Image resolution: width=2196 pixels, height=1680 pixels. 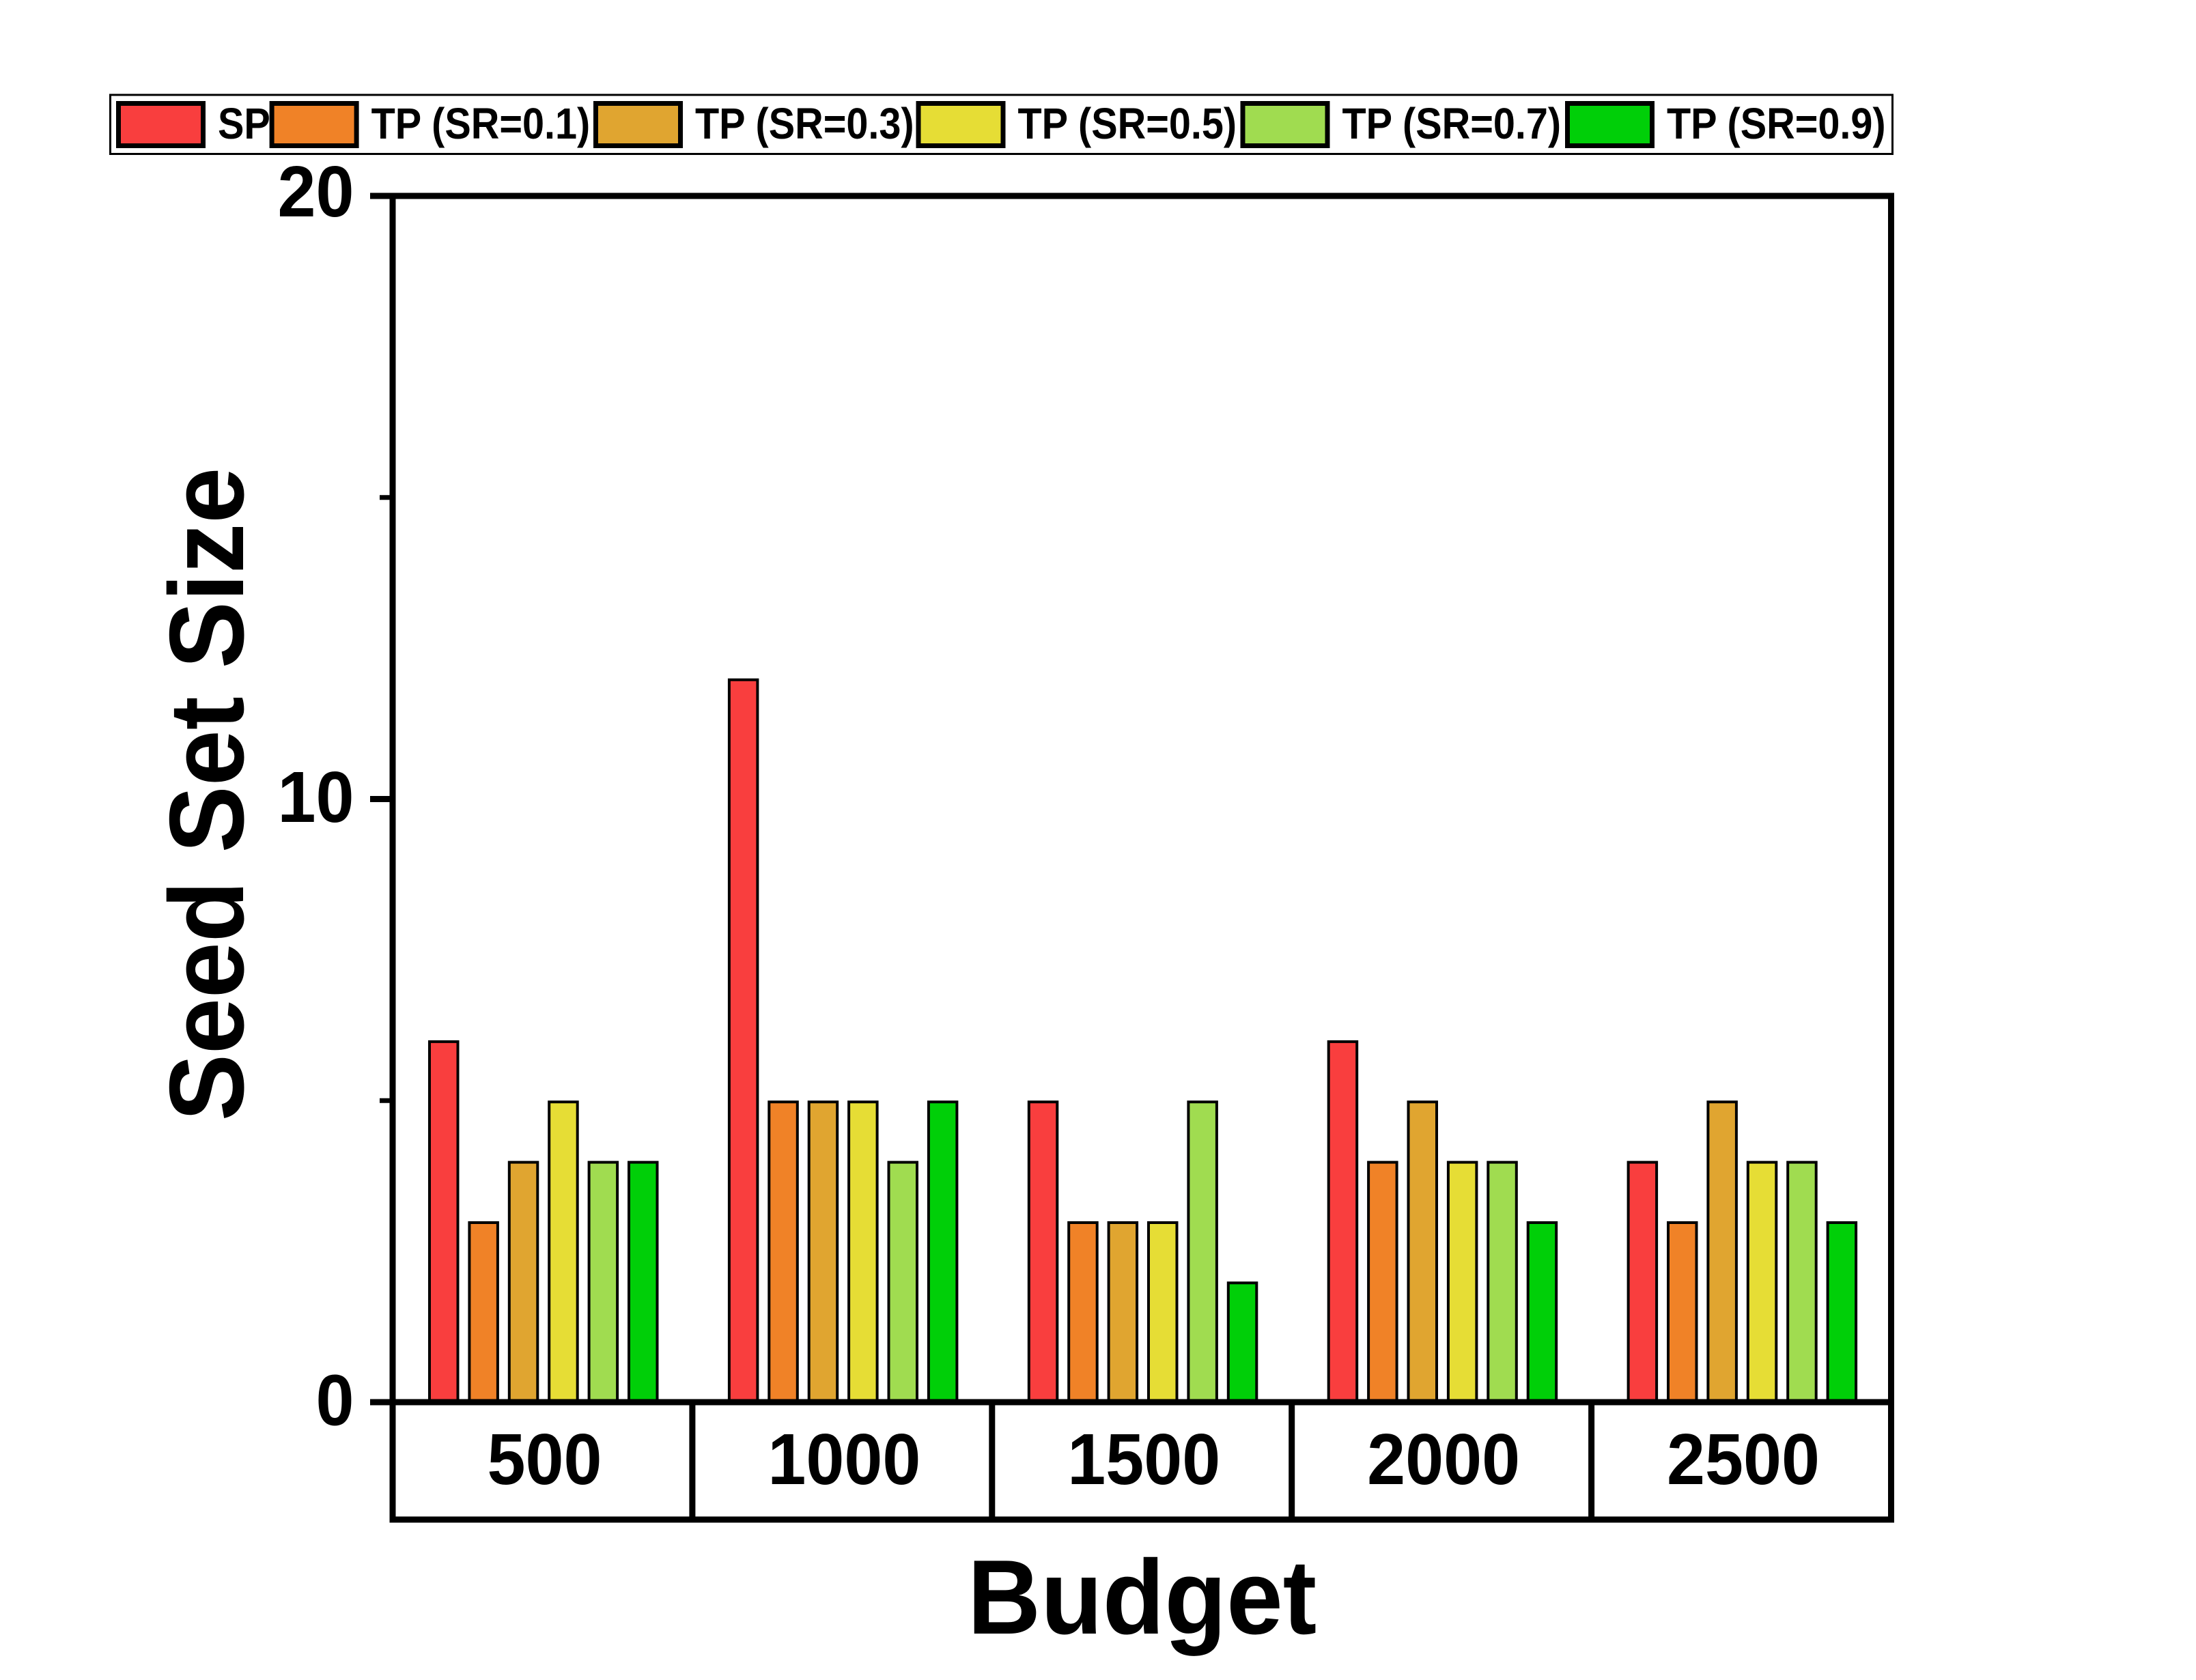 What do you see at coordinates (1143, 1459) in the screenshot?
I see `svg-text: 1500` at bounding box center [1143, 1459].